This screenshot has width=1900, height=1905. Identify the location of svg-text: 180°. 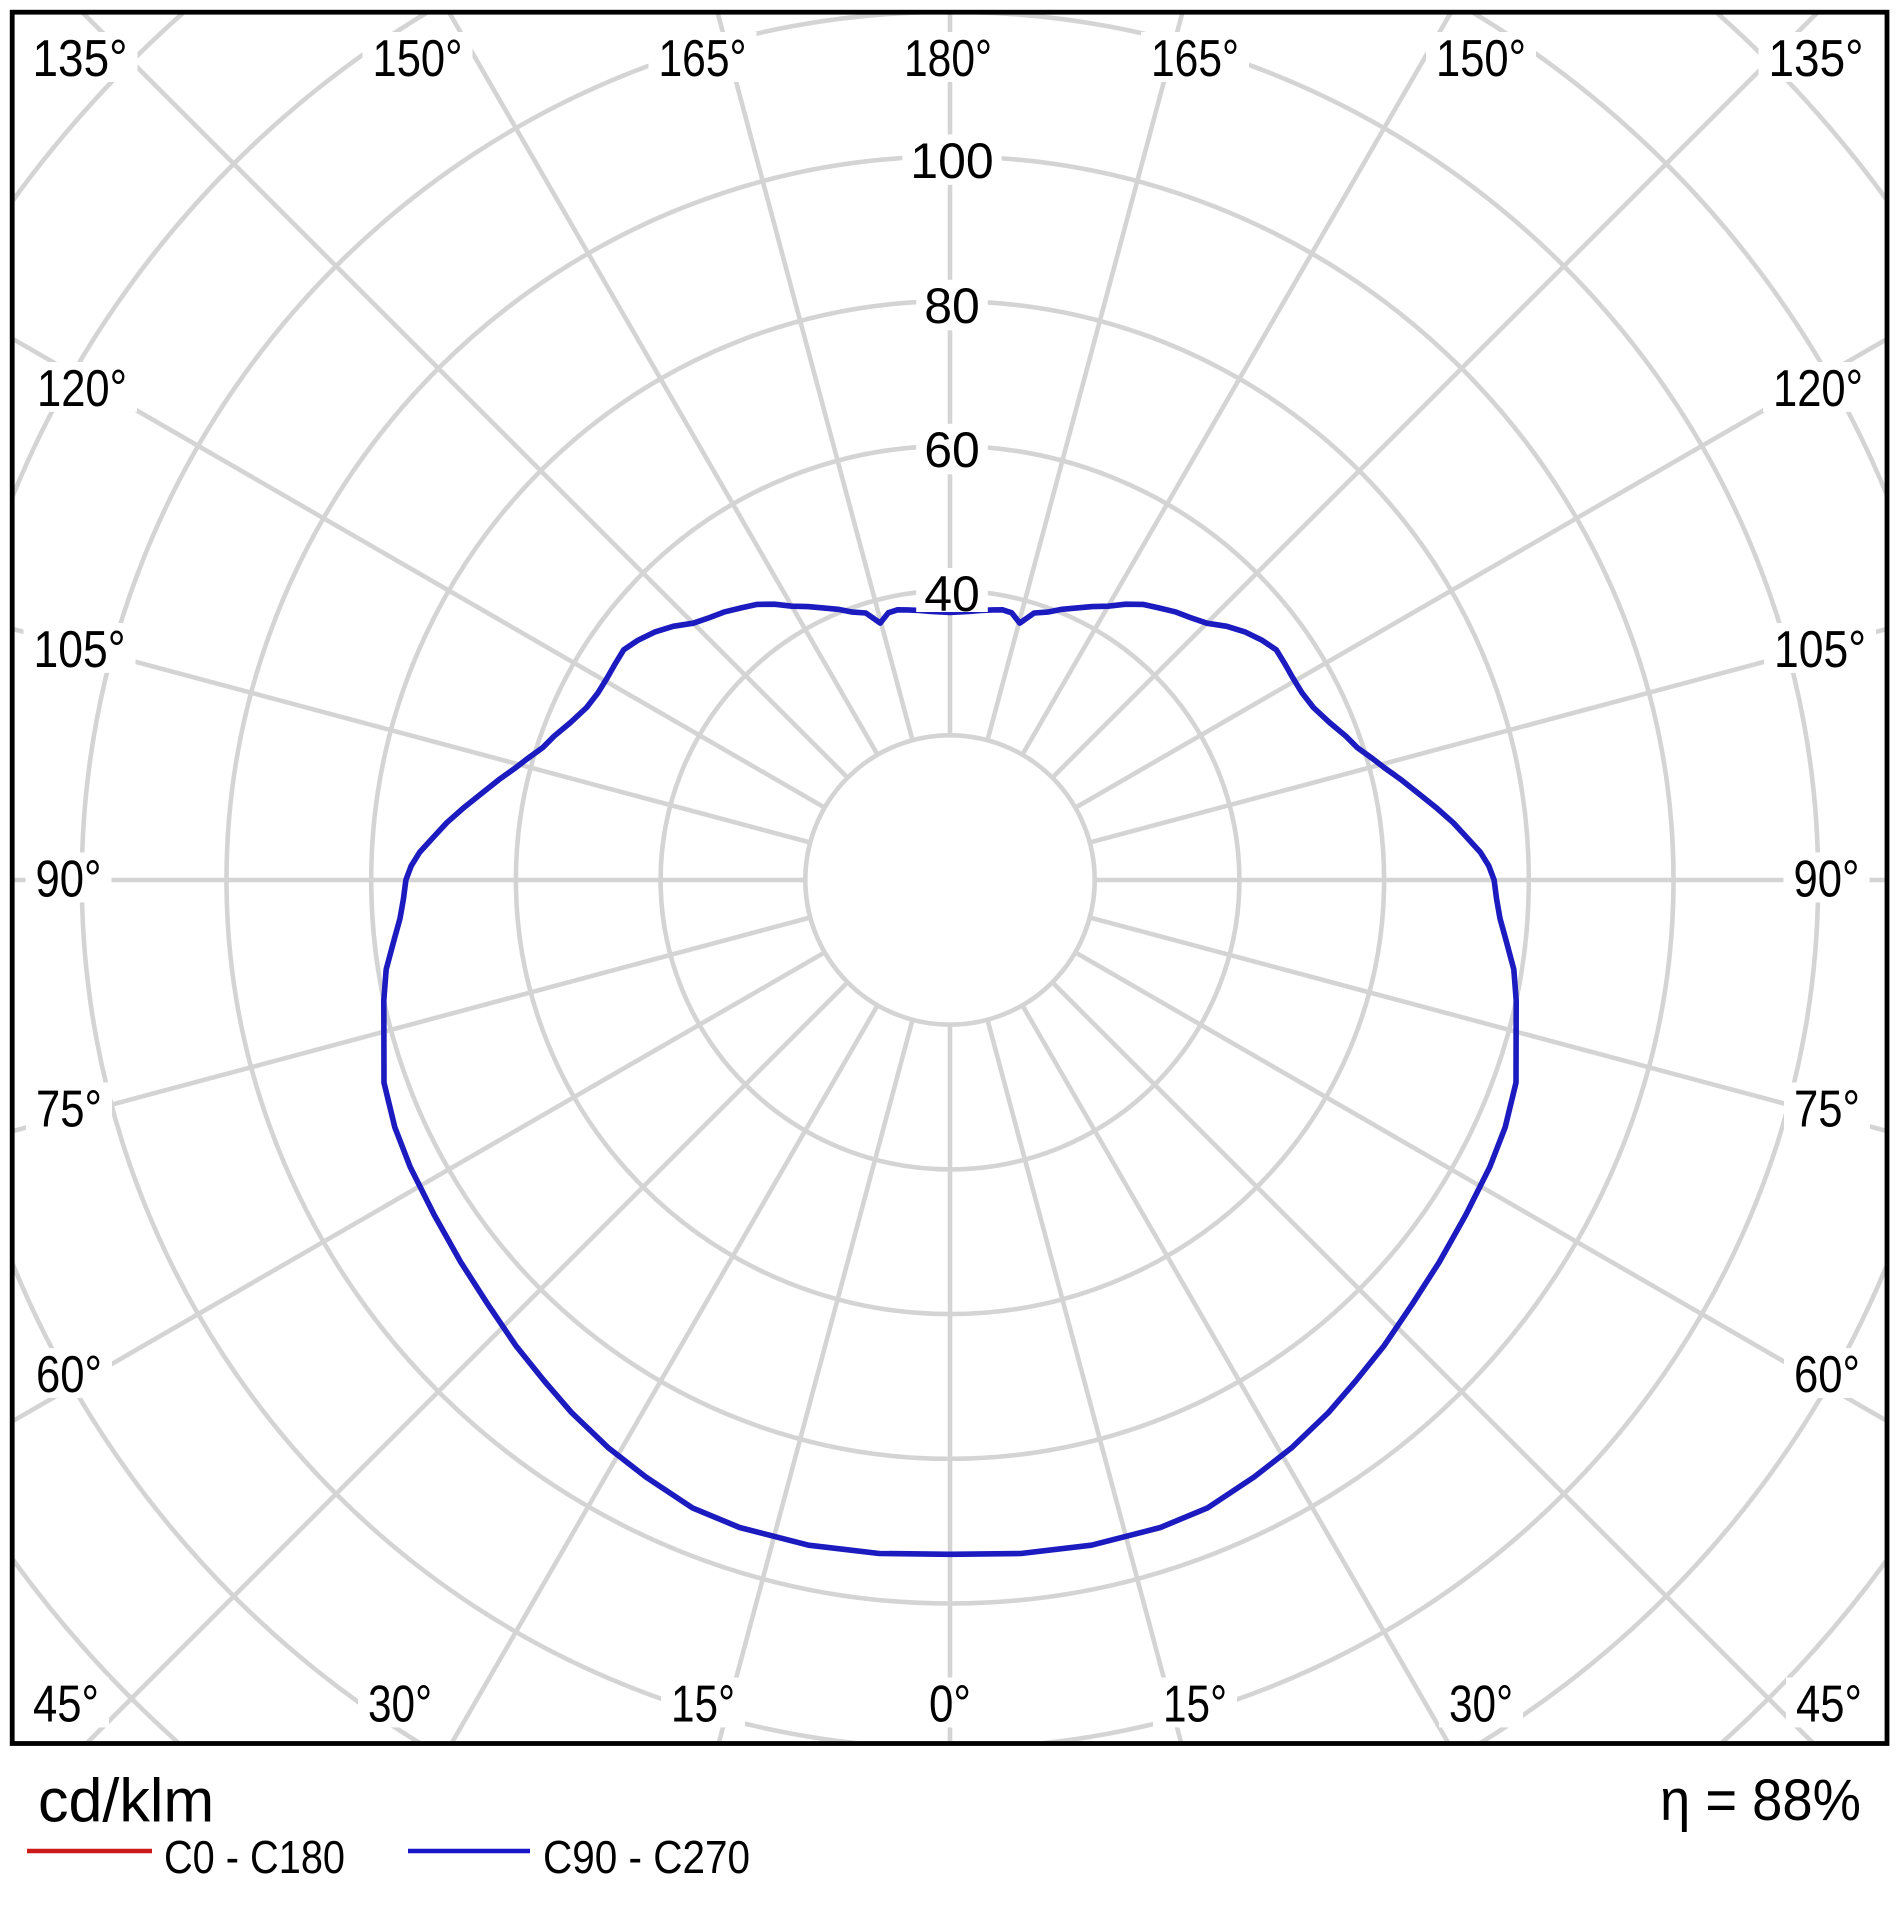
(948, 59).